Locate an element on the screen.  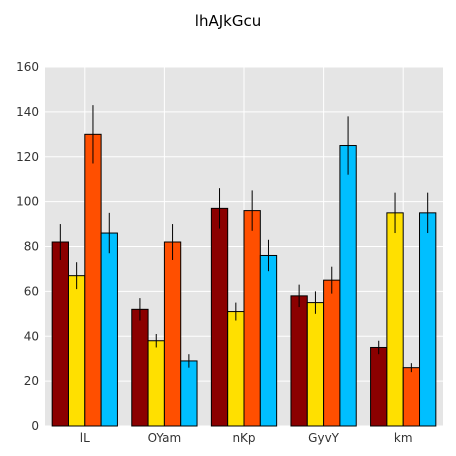
chart-title: lhAJkGcu is located at coordinates (228, 21).